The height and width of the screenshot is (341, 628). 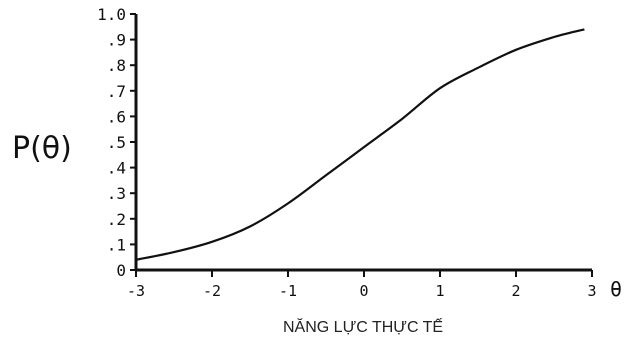 What do you see at coordinates (363, 291) in the screenshot?
I see `x-tick-label: 0` at bounding box center [363, 291].